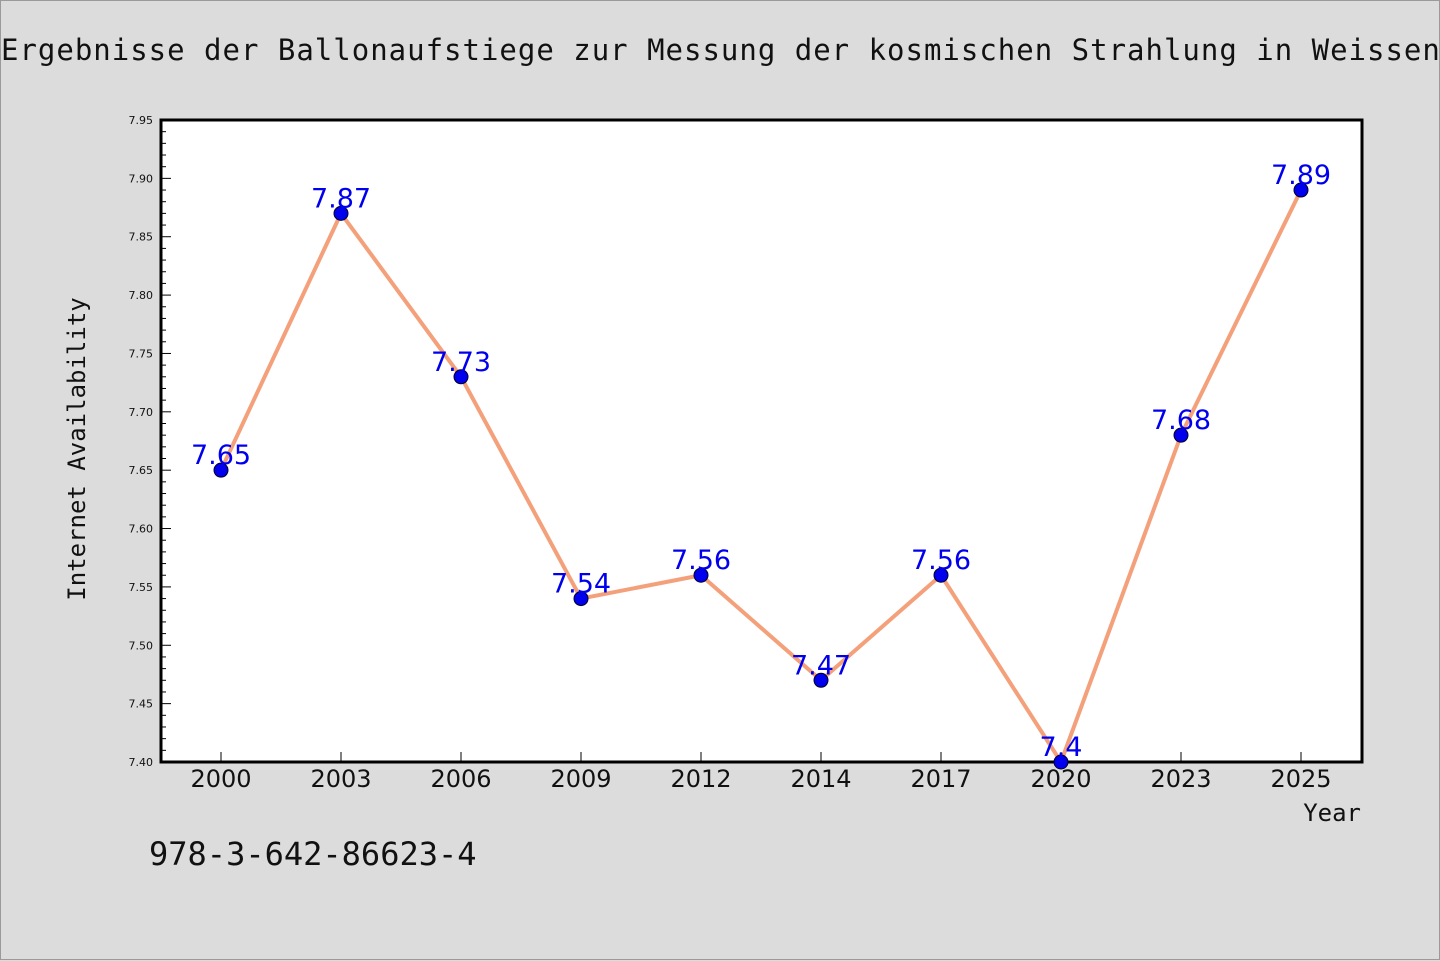  I want to click on y-tick-label: 7.85, so click(141, 237).